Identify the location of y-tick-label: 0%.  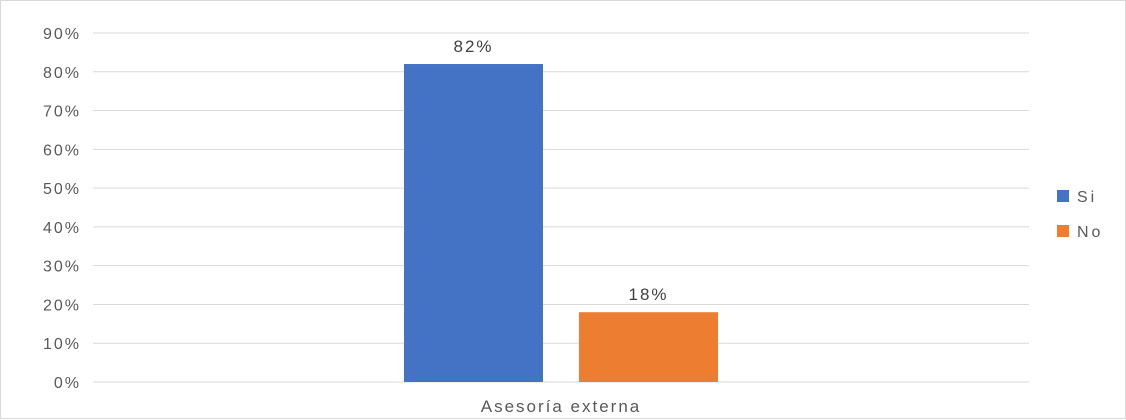
(67, 383).